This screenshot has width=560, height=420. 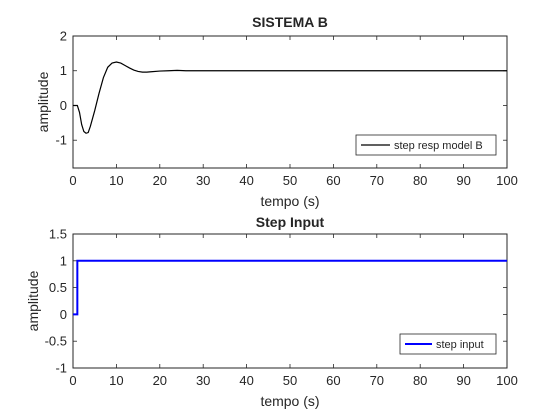 I want to click on y-tick-label: 2, so click(x=63, y=36).